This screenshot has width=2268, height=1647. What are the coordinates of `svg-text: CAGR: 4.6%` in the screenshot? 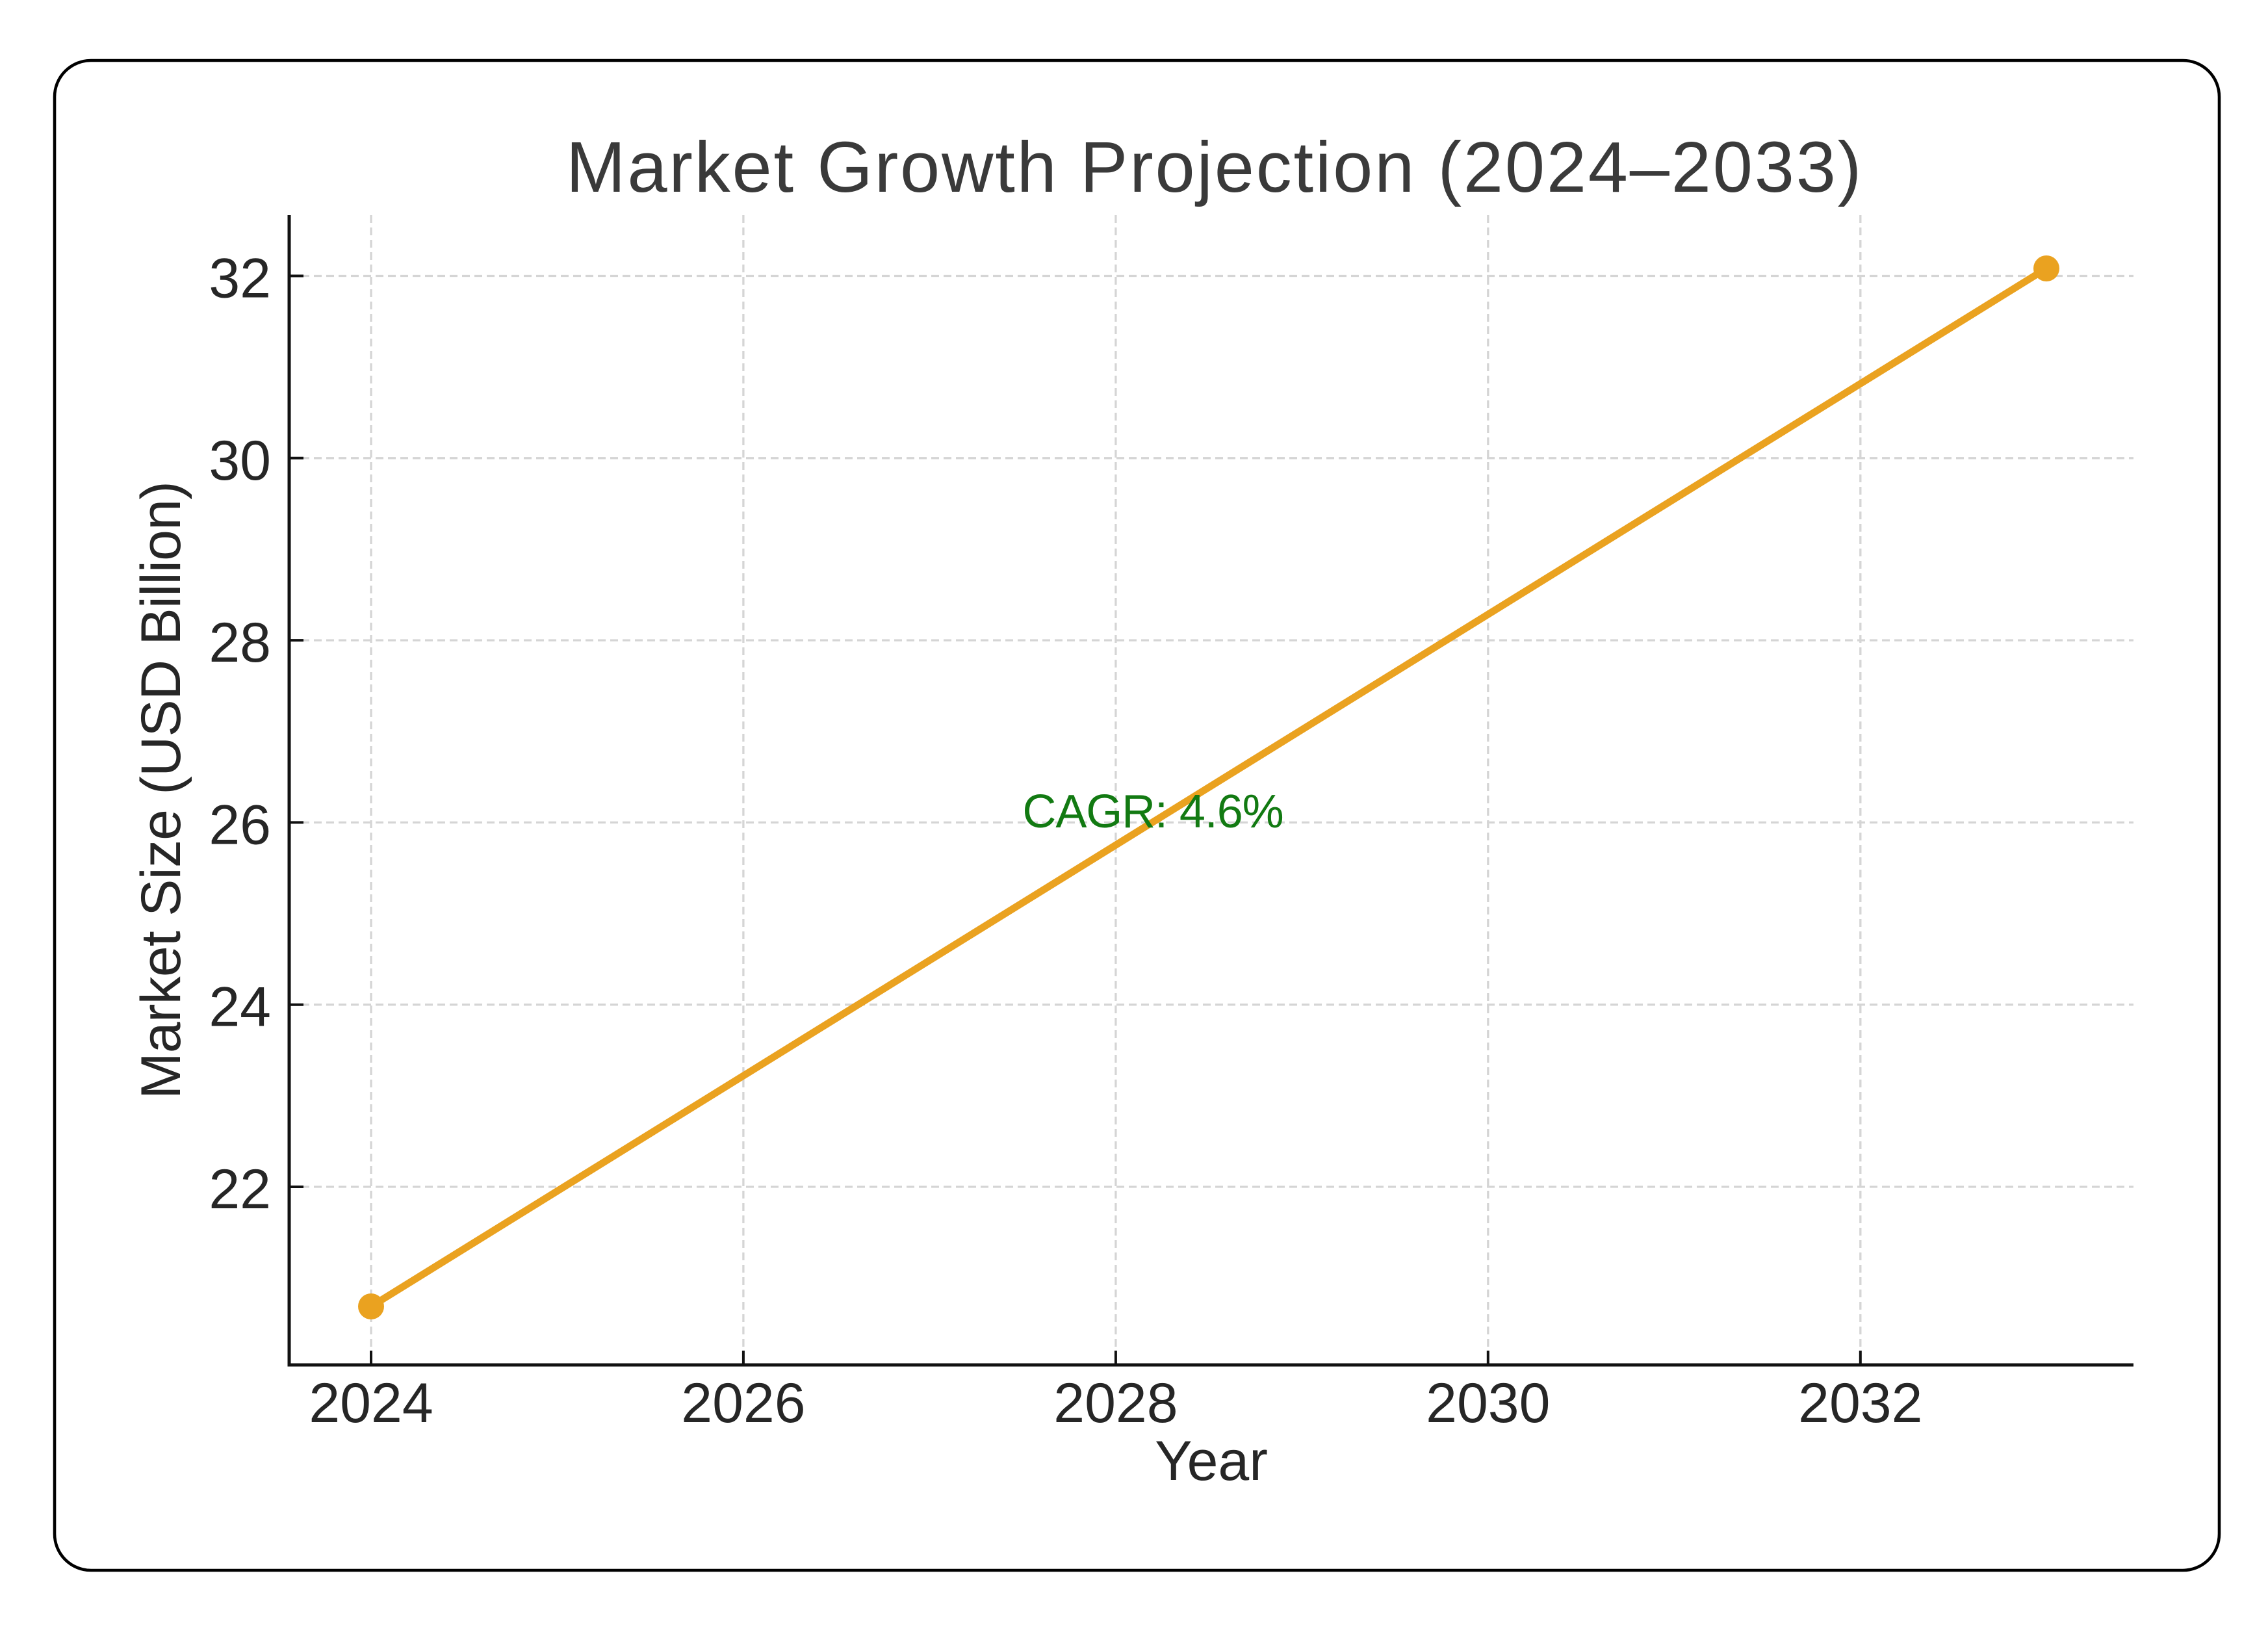 It's located at (1152, 812).